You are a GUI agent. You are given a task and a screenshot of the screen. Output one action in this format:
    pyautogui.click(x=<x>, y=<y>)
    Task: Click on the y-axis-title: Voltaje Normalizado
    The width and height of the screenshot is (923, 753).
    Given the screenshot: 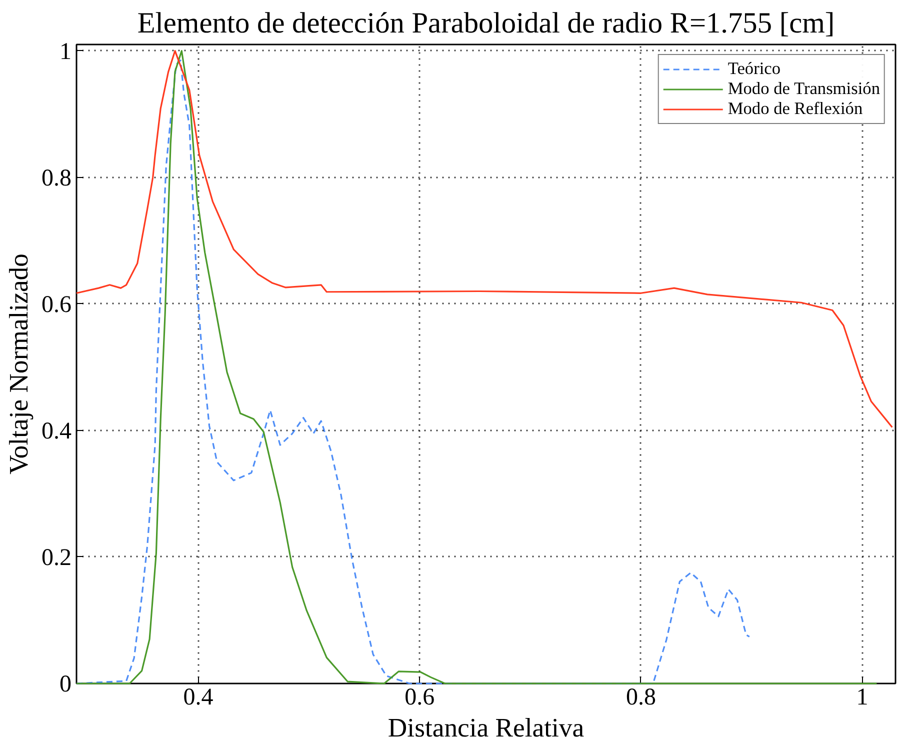 What is the action you would take?
    pyautogui.click(x=19, y=364)
    